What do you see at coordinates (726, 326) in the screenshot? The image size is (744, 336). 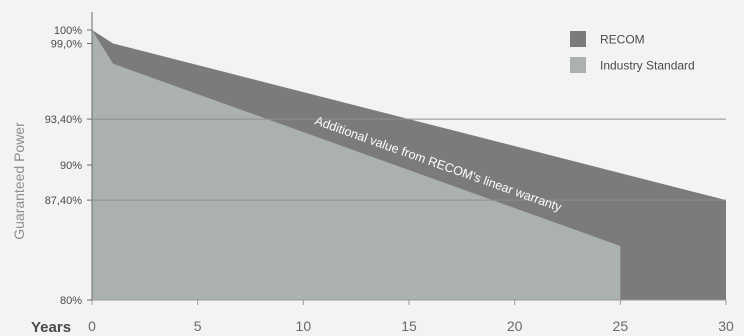 I see `x-tick-label: 30` at bounding box center [726, 326].